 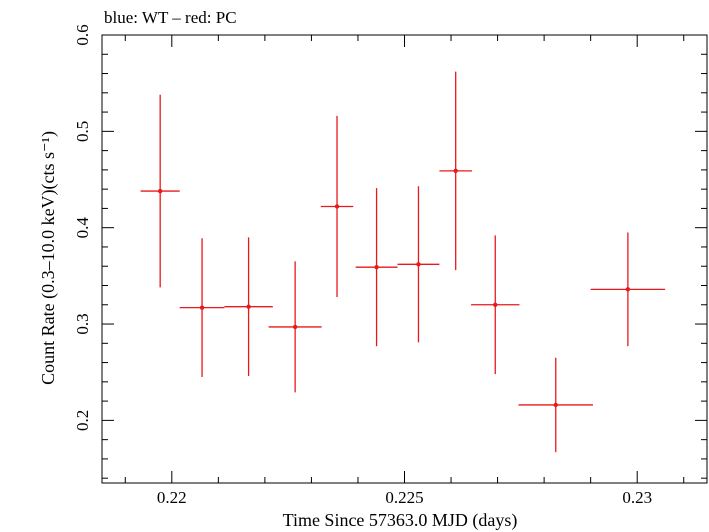 What do you see at coordinates (82, 228) in the screenshot?
I see `y-tick-label: 0.4` at bounding box center [82, 228].